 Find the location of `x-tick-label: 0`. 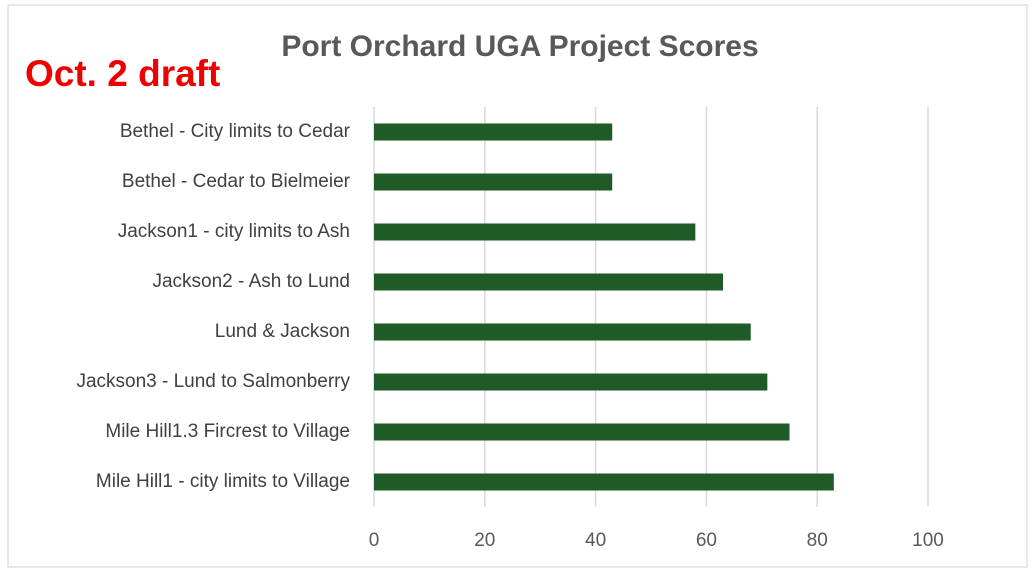

x-tick-label: 0 is located at coordinates (374, 540).